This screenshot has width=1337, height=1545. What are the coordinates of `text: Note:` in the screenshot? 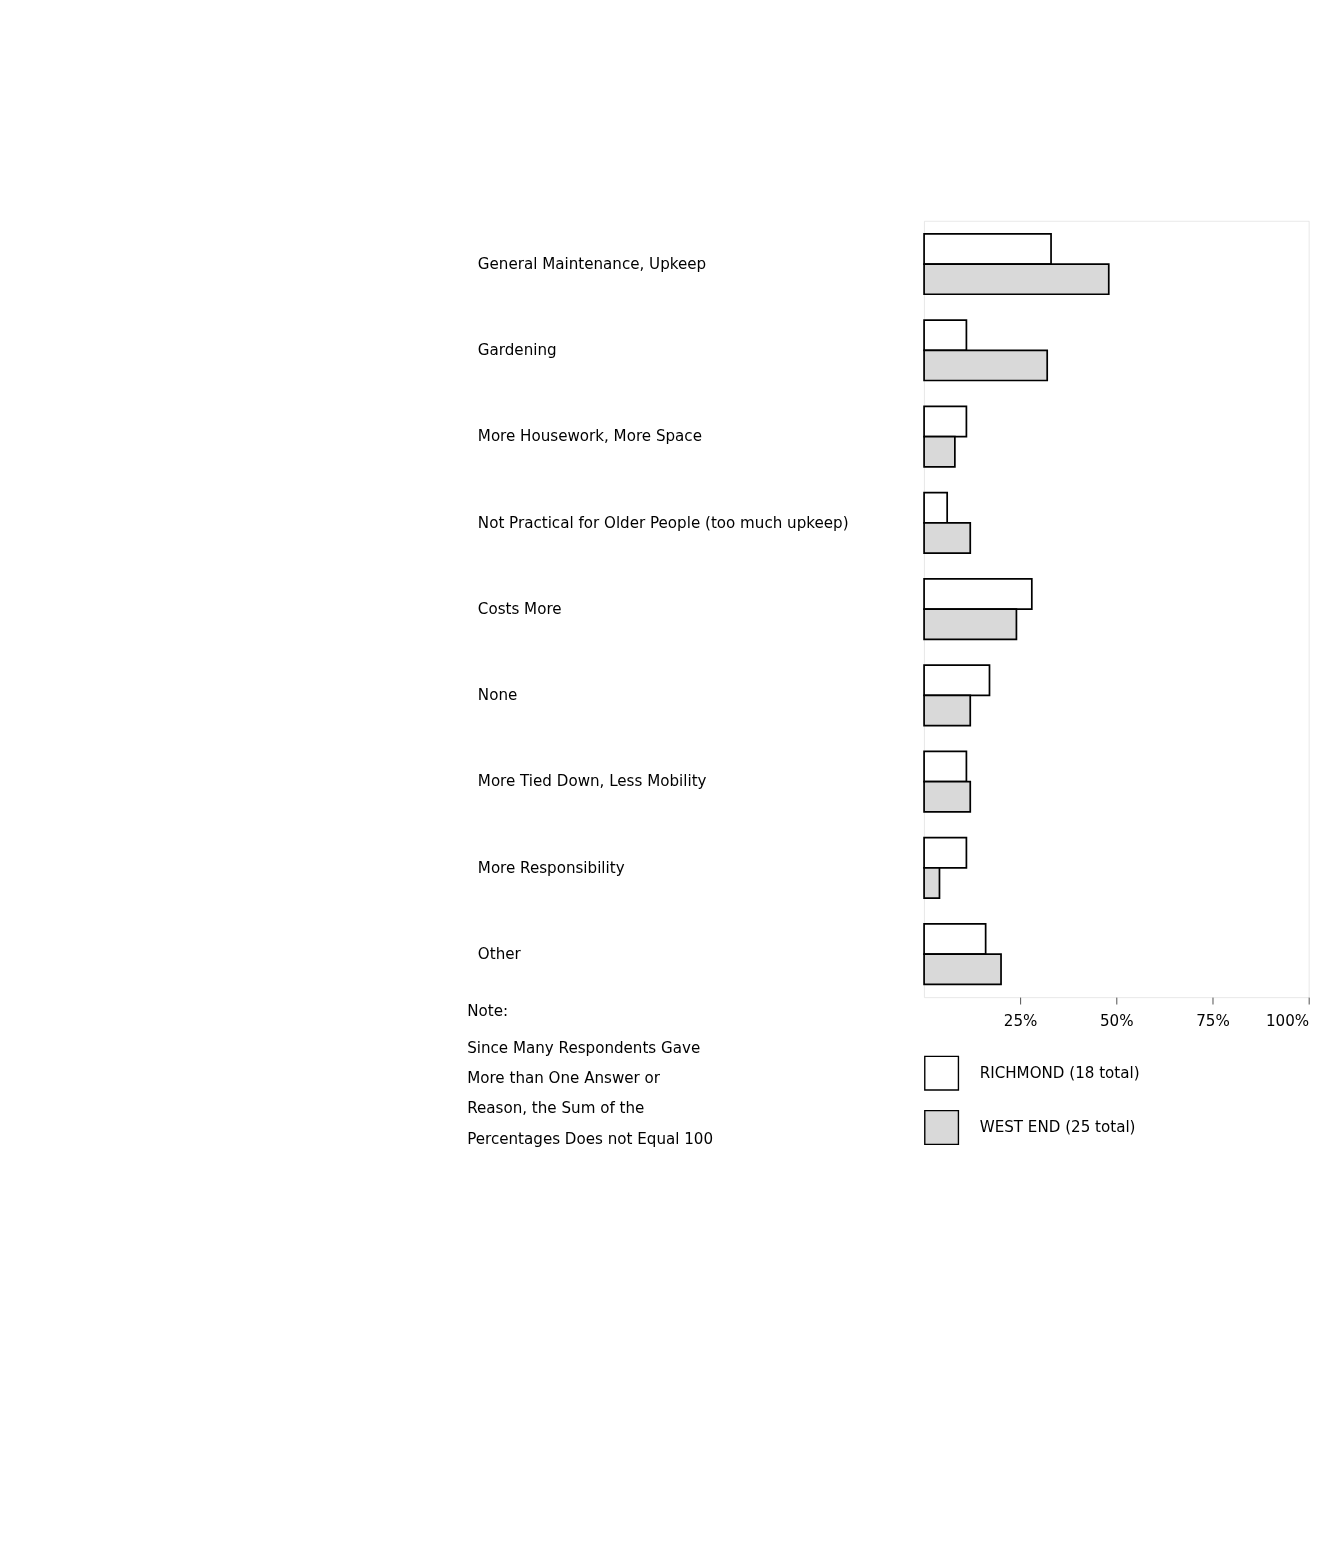 It's located at (488, 1010).